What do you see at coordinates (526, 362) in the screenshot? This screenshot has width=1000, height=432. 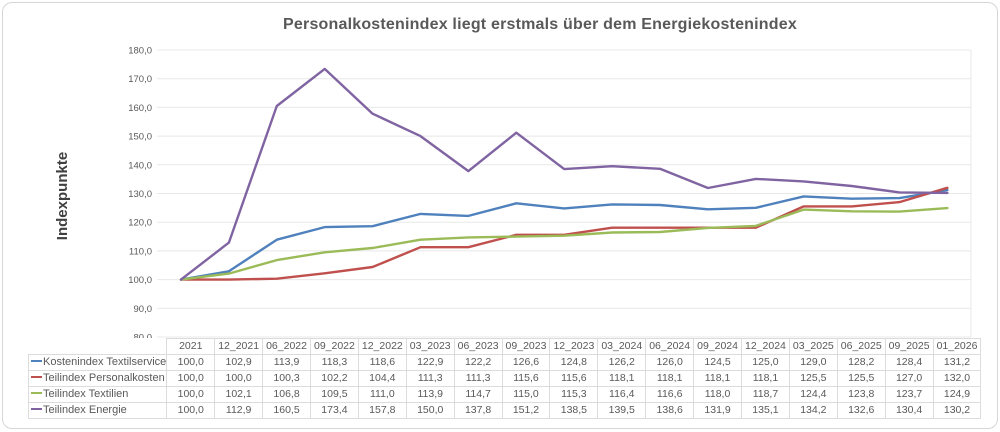 I see `value-cell: 126,6` at bounding box center [526, 362].